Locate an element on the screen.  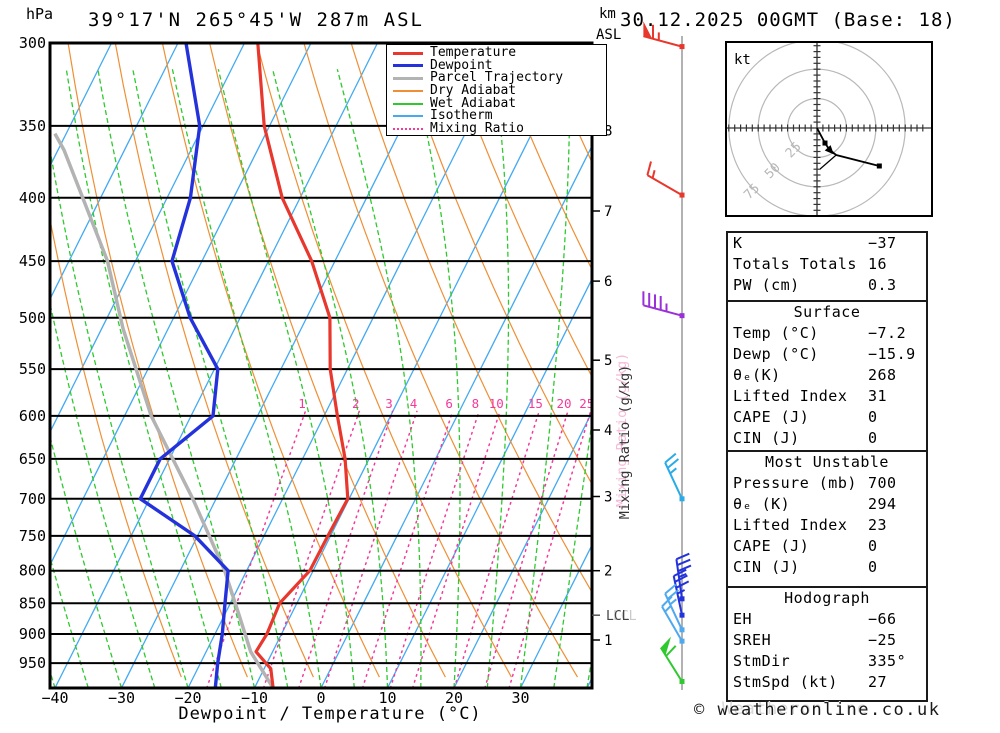
table-row-value: −7.2 is located at coordinates (887, 333).